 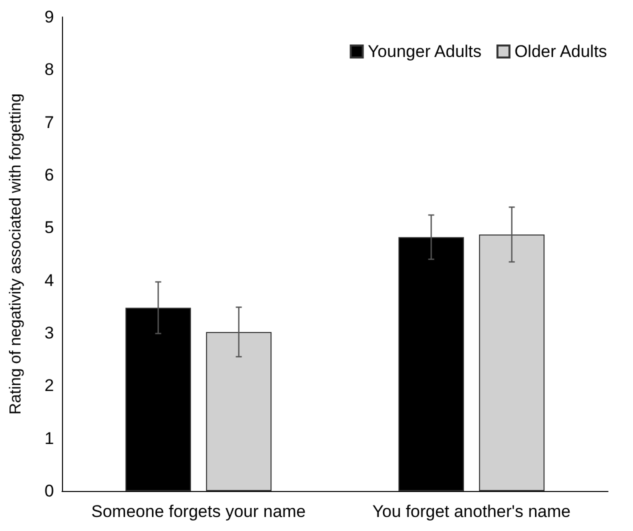 I want to click on legend-label: Older Adults, so click(x=561, y=51).